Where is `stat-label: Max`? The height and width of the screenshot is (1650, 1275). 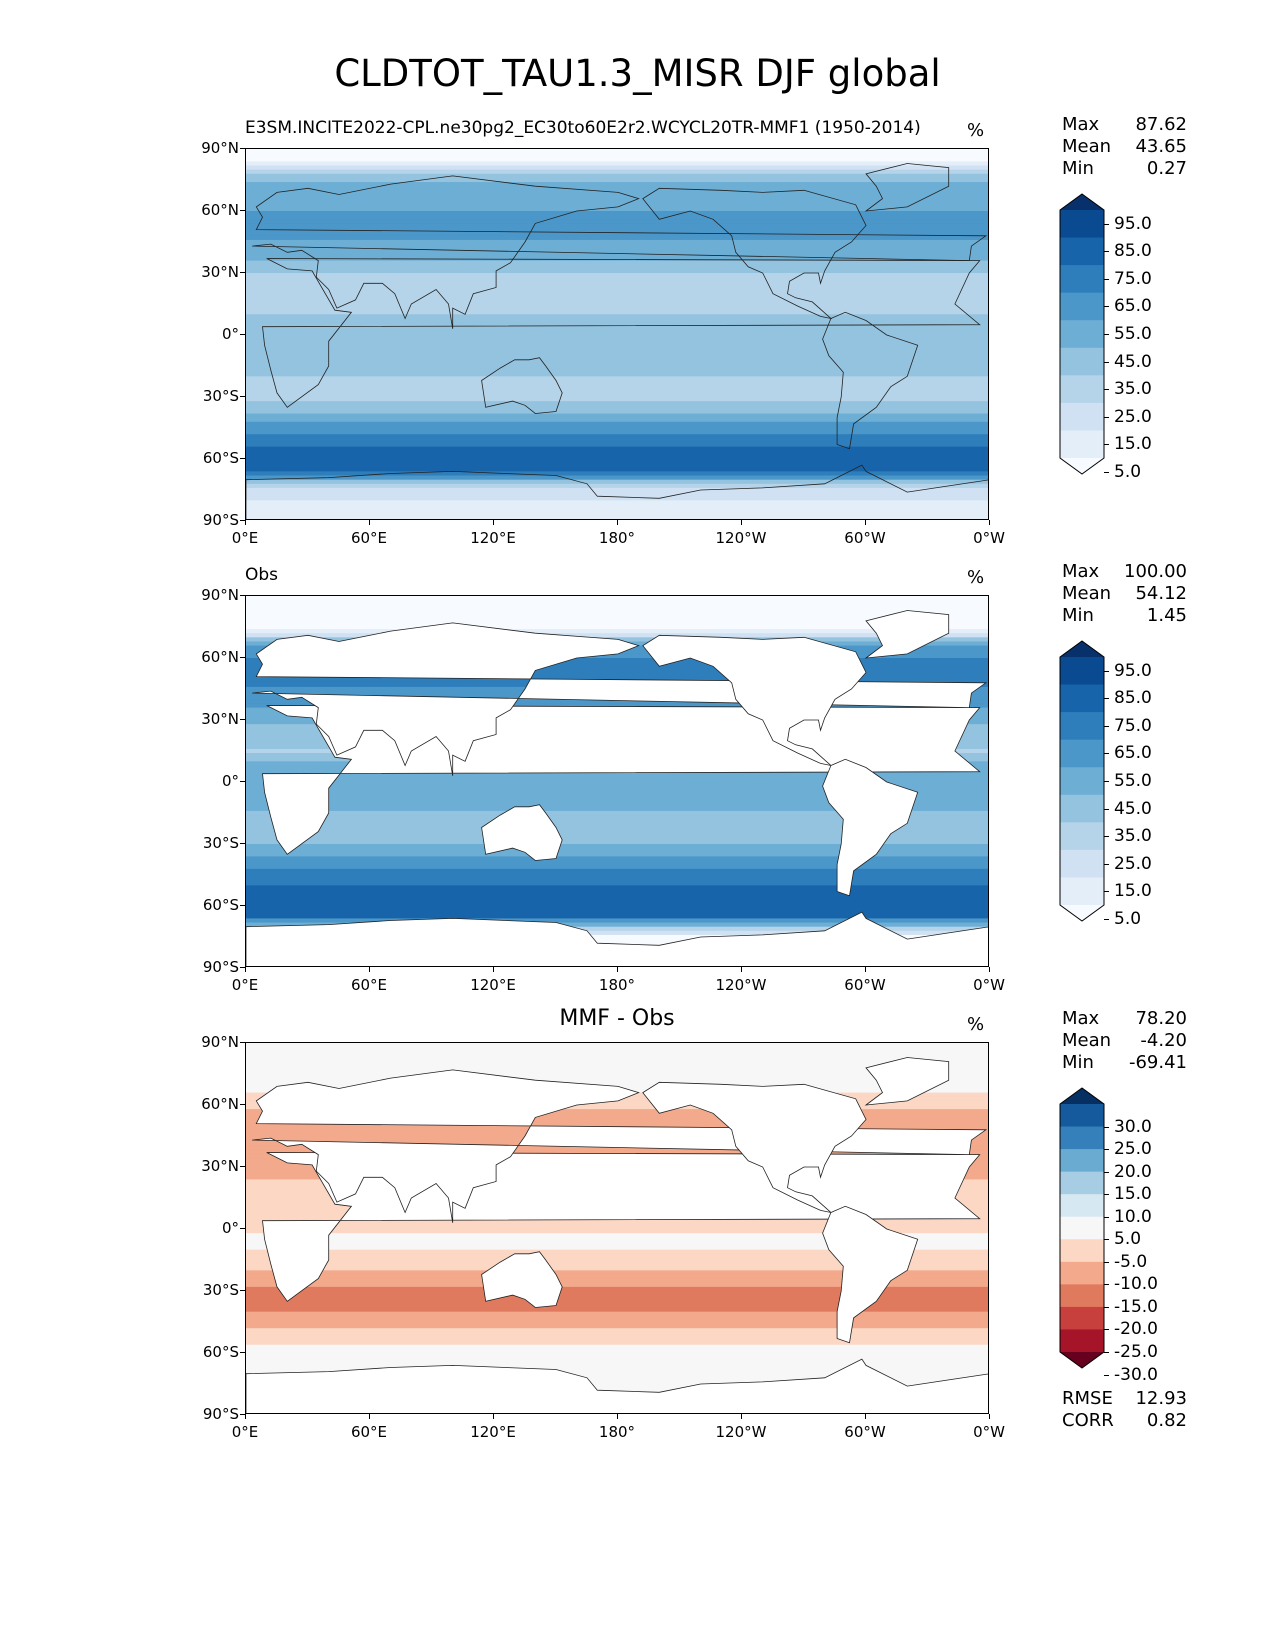 stat-label: Max is located at coordinates (1081, 1018).